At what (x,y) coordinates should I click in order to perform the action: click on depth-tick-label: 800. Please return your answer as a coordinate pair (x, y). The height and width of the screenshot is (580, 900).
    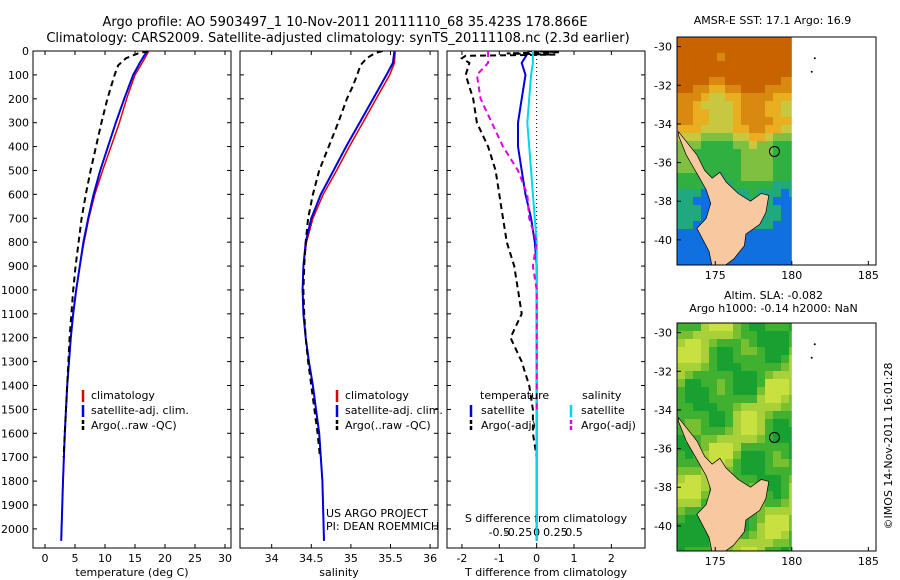
    Looking at the image, I should click on (18, 242).